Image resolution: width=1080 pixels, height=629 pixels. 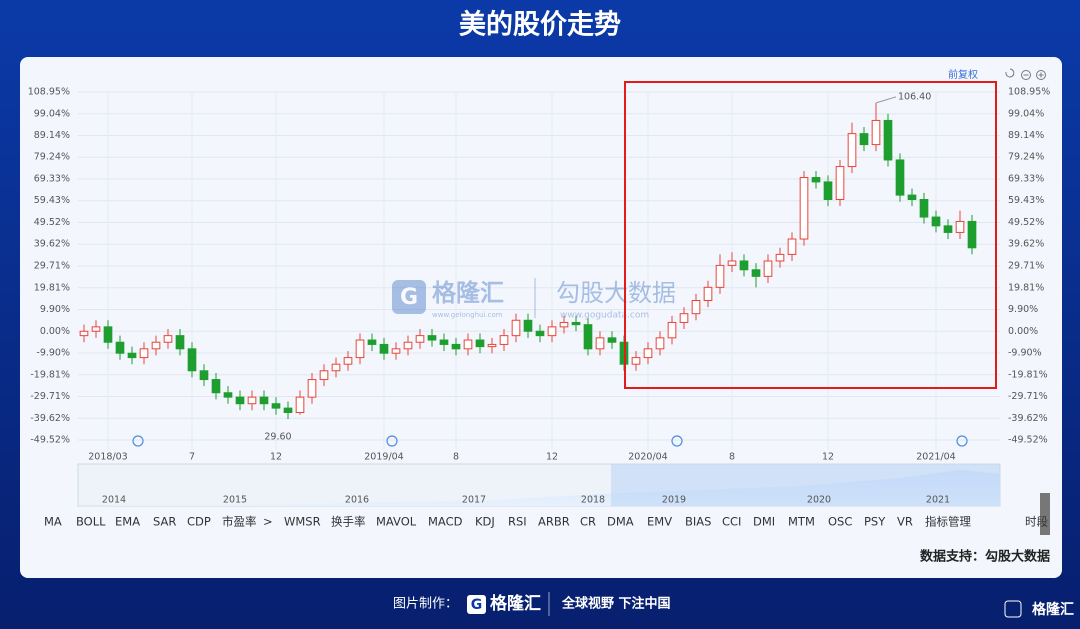 I want to click on toolbar-item: BOLL, so click(x=91, y=522).